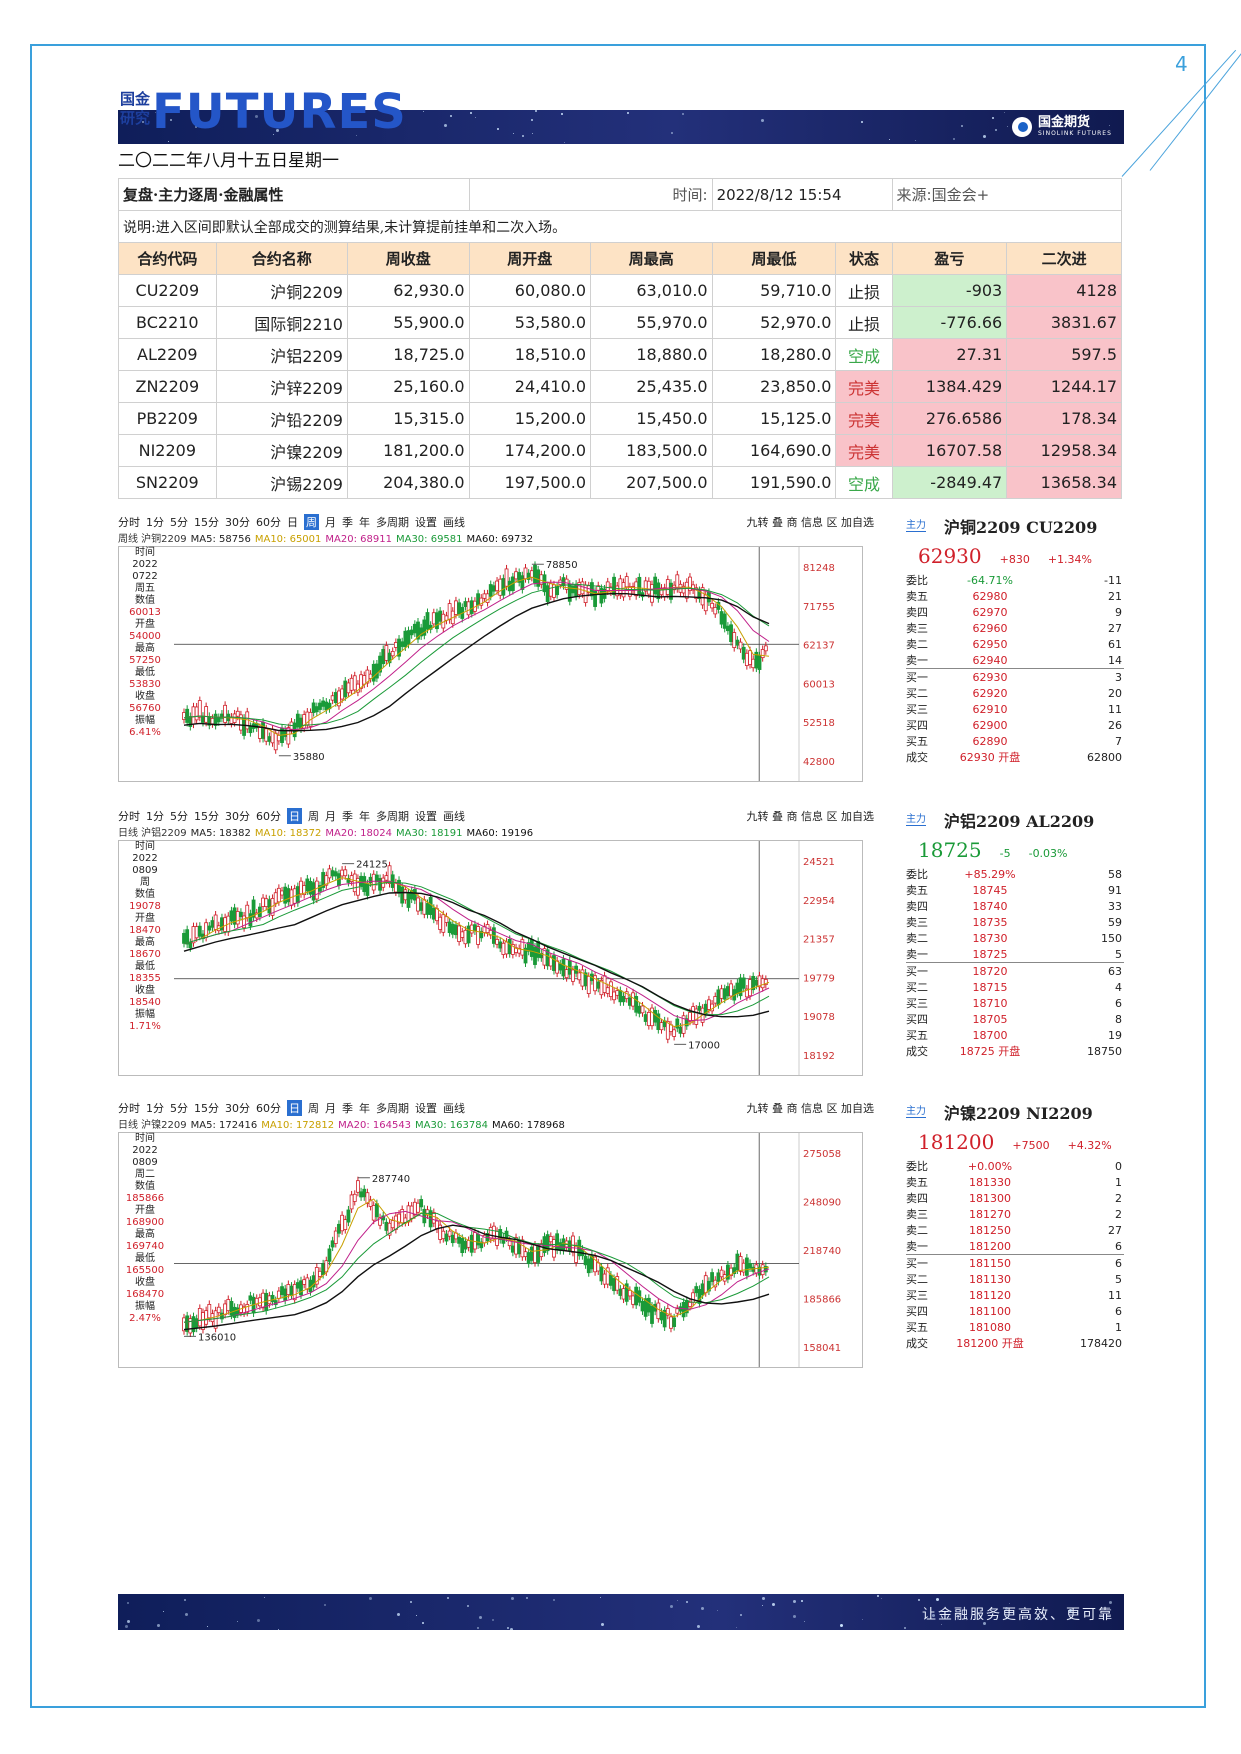 This screenshot has height=1754, width=1241. I want to click on book-label: 卖三, so click(917, 1214).